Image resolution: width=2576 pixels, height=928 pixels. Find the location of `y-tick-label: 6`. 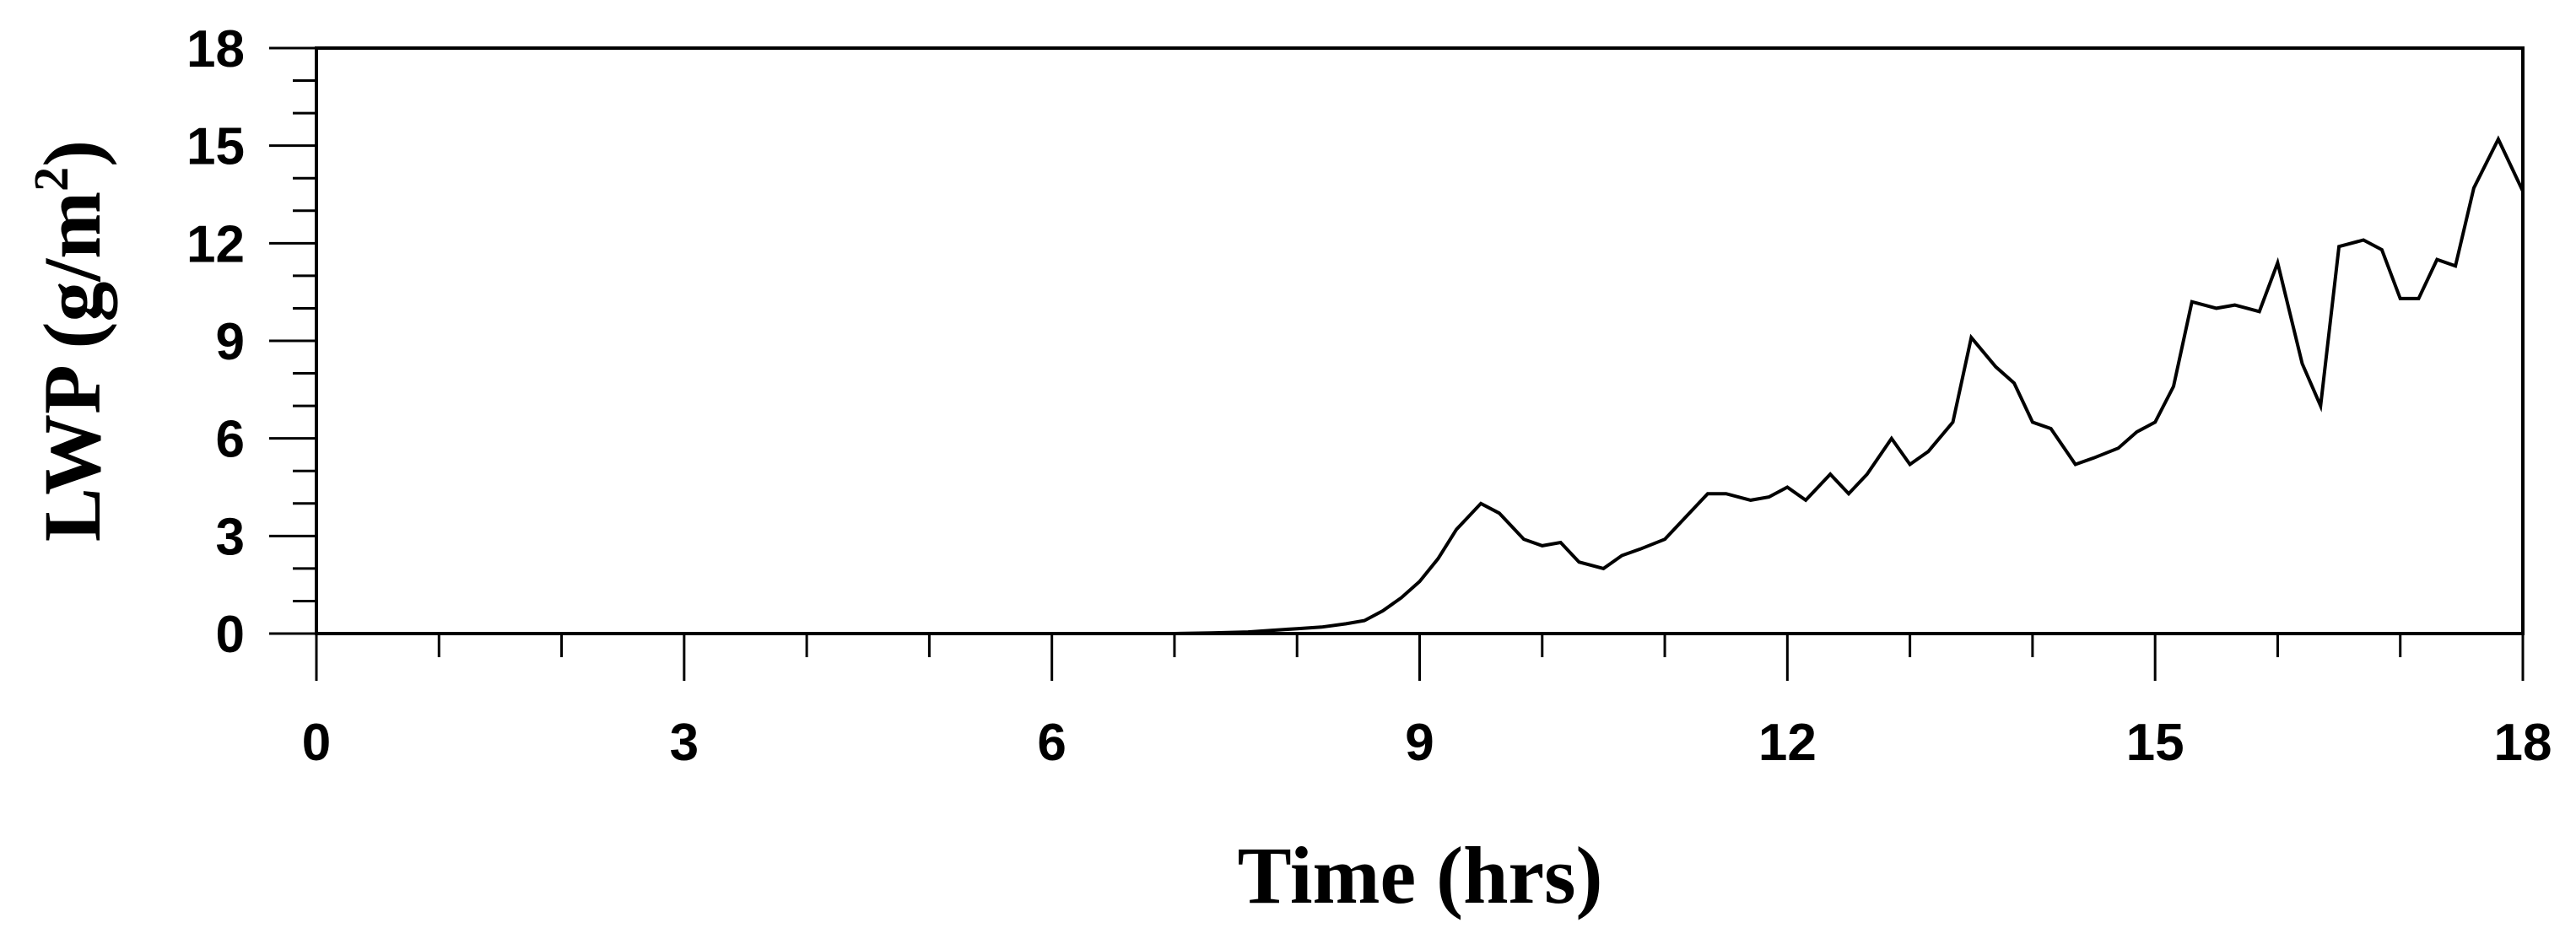

y-tick-label: 6 is located at coordinates (231, 440).